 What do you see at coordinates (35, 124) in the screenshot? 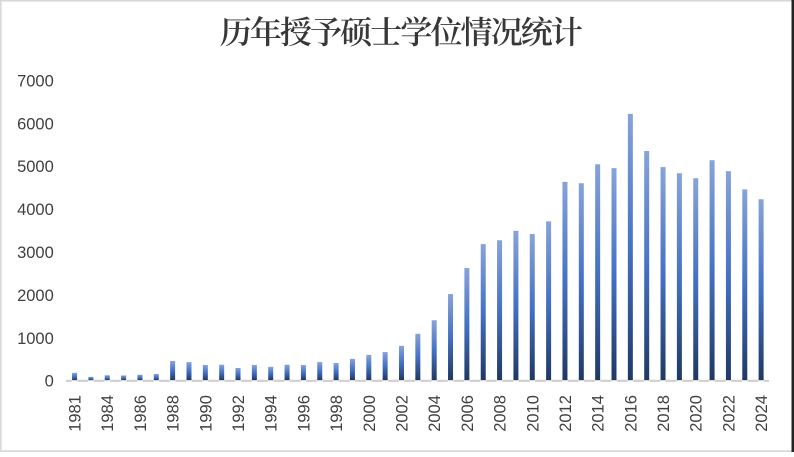
I see `svg-text: 6000` at bounding box center [35, 124].